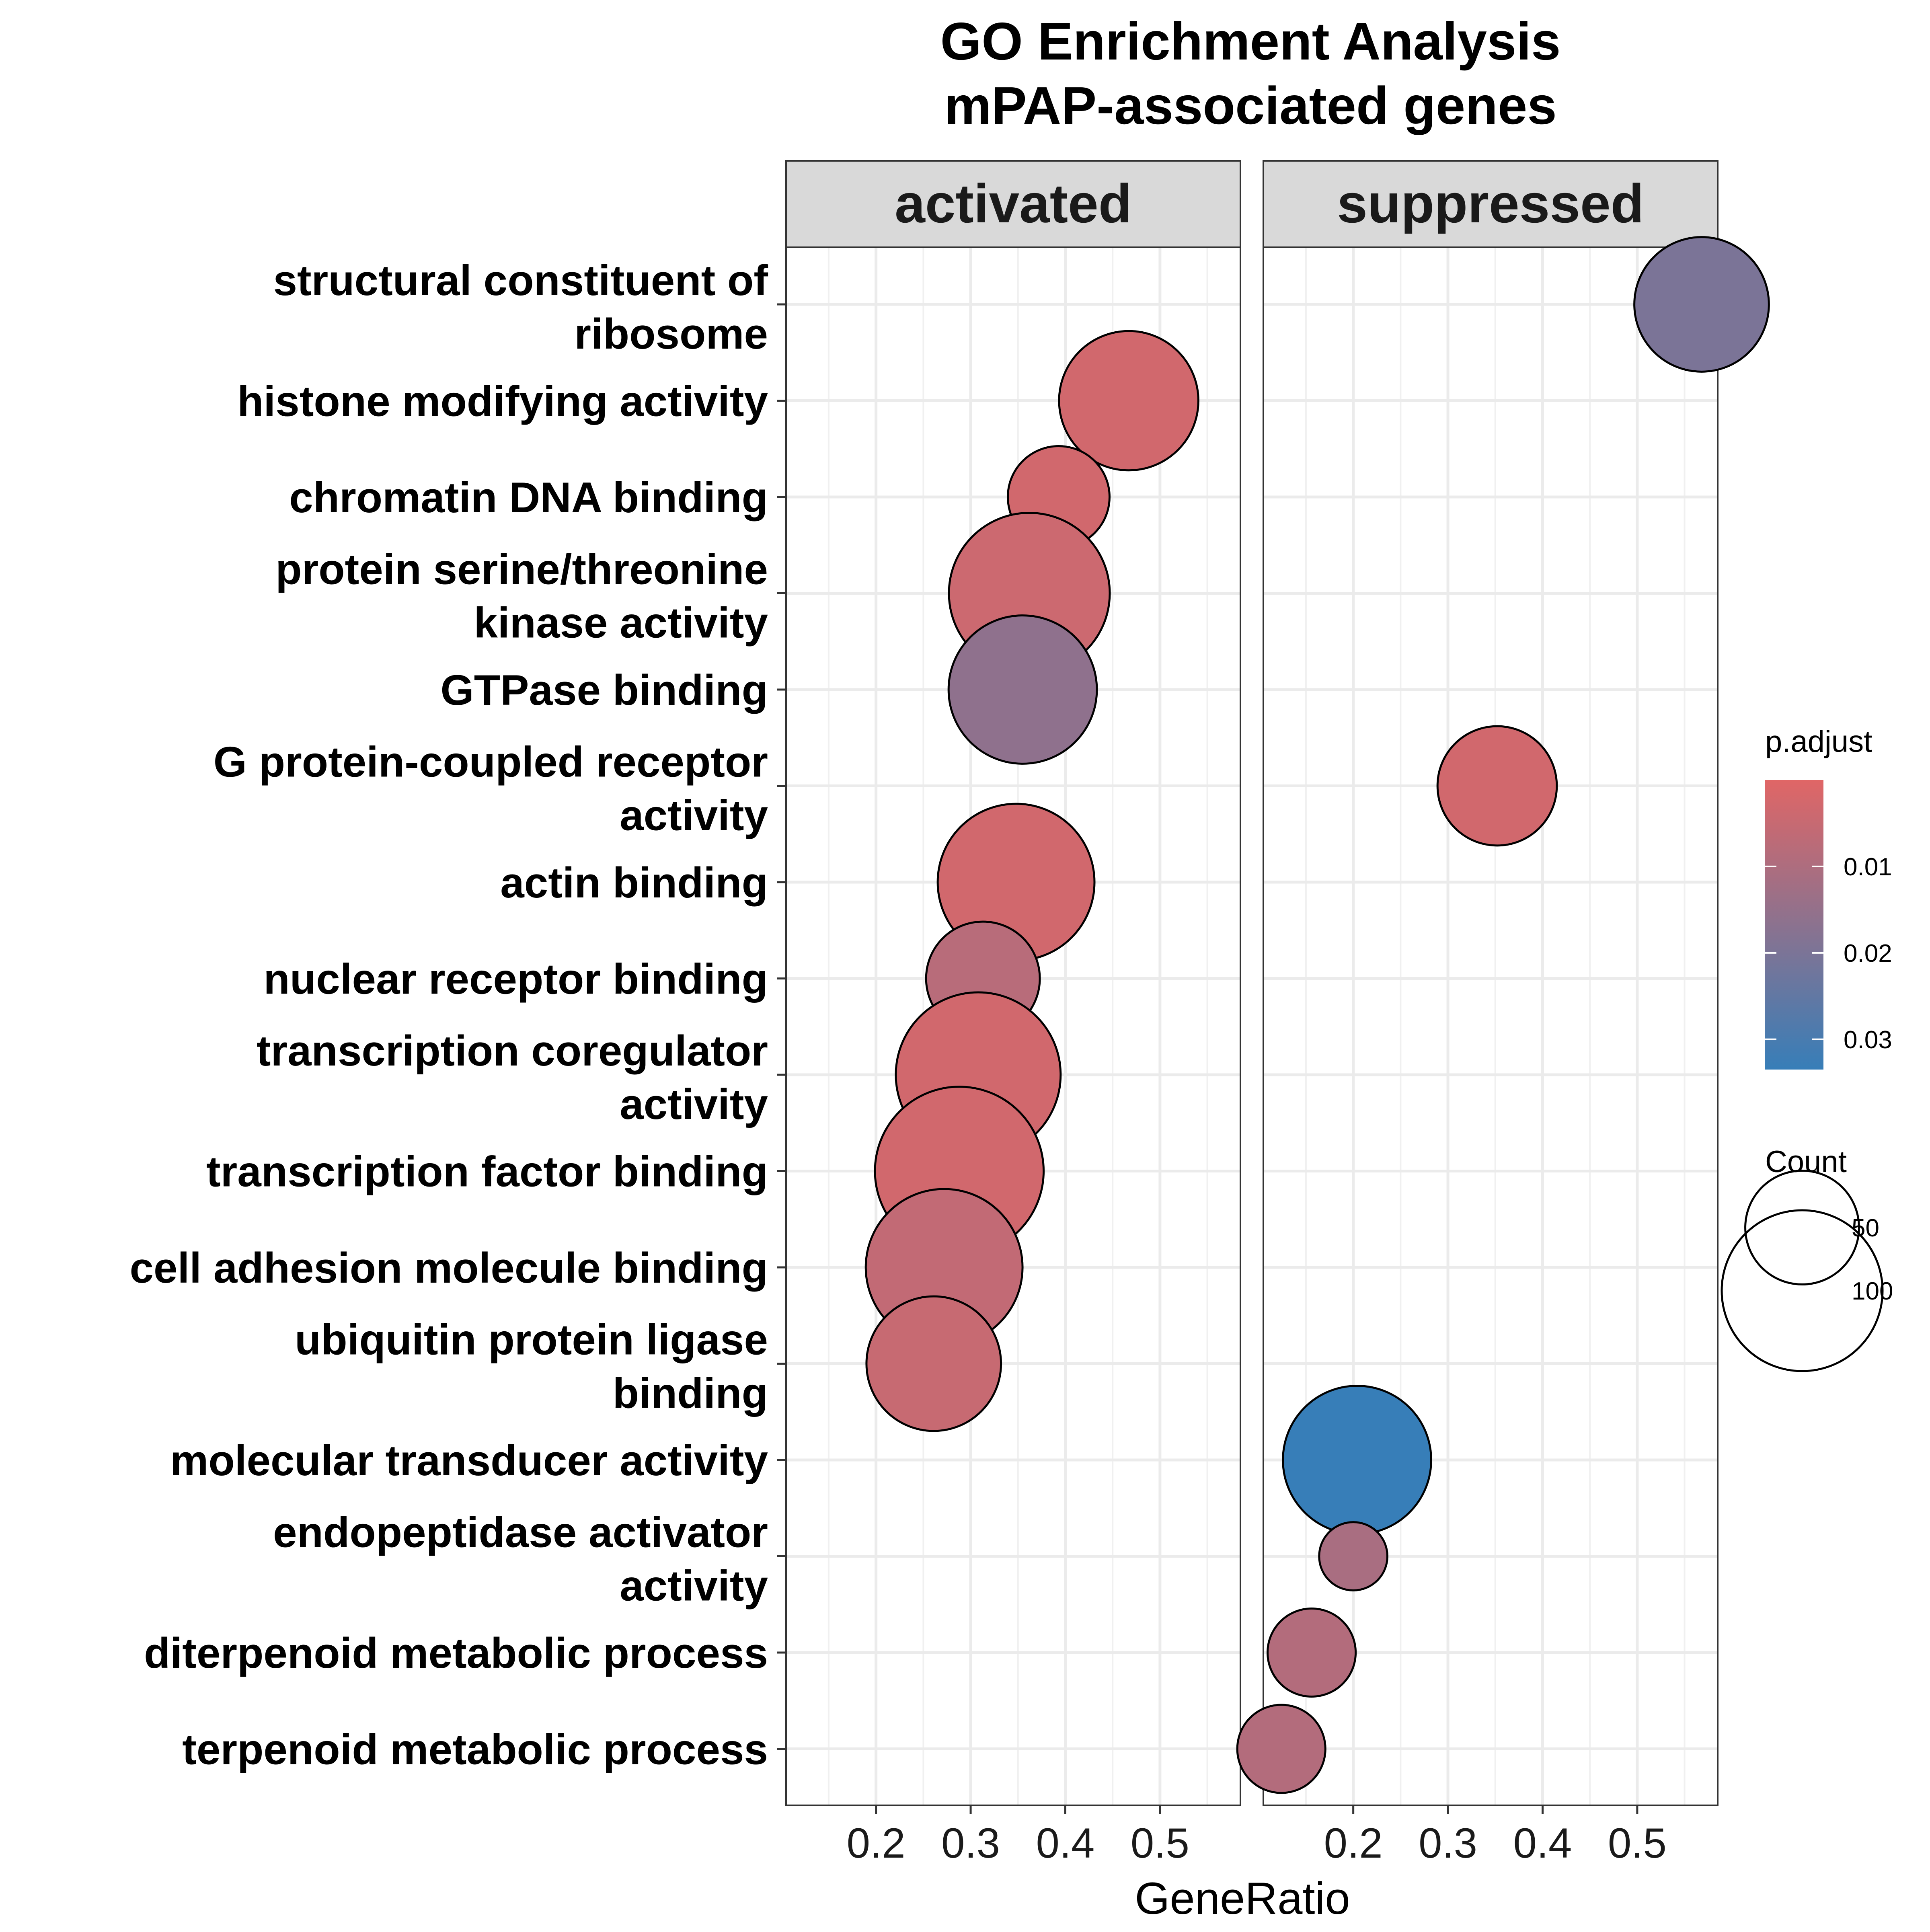 The height and width of the screenshot is (1932, 1930). Describe the element at coordinates (528, 497) in the screenshot. I see `y-label: chromatin DNA binding` at that location.